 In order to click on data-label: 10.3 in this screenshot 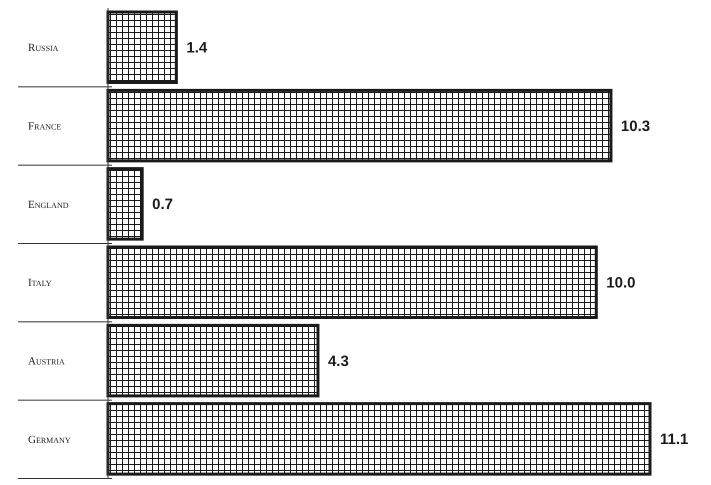, I will do `click(635, 126)`.